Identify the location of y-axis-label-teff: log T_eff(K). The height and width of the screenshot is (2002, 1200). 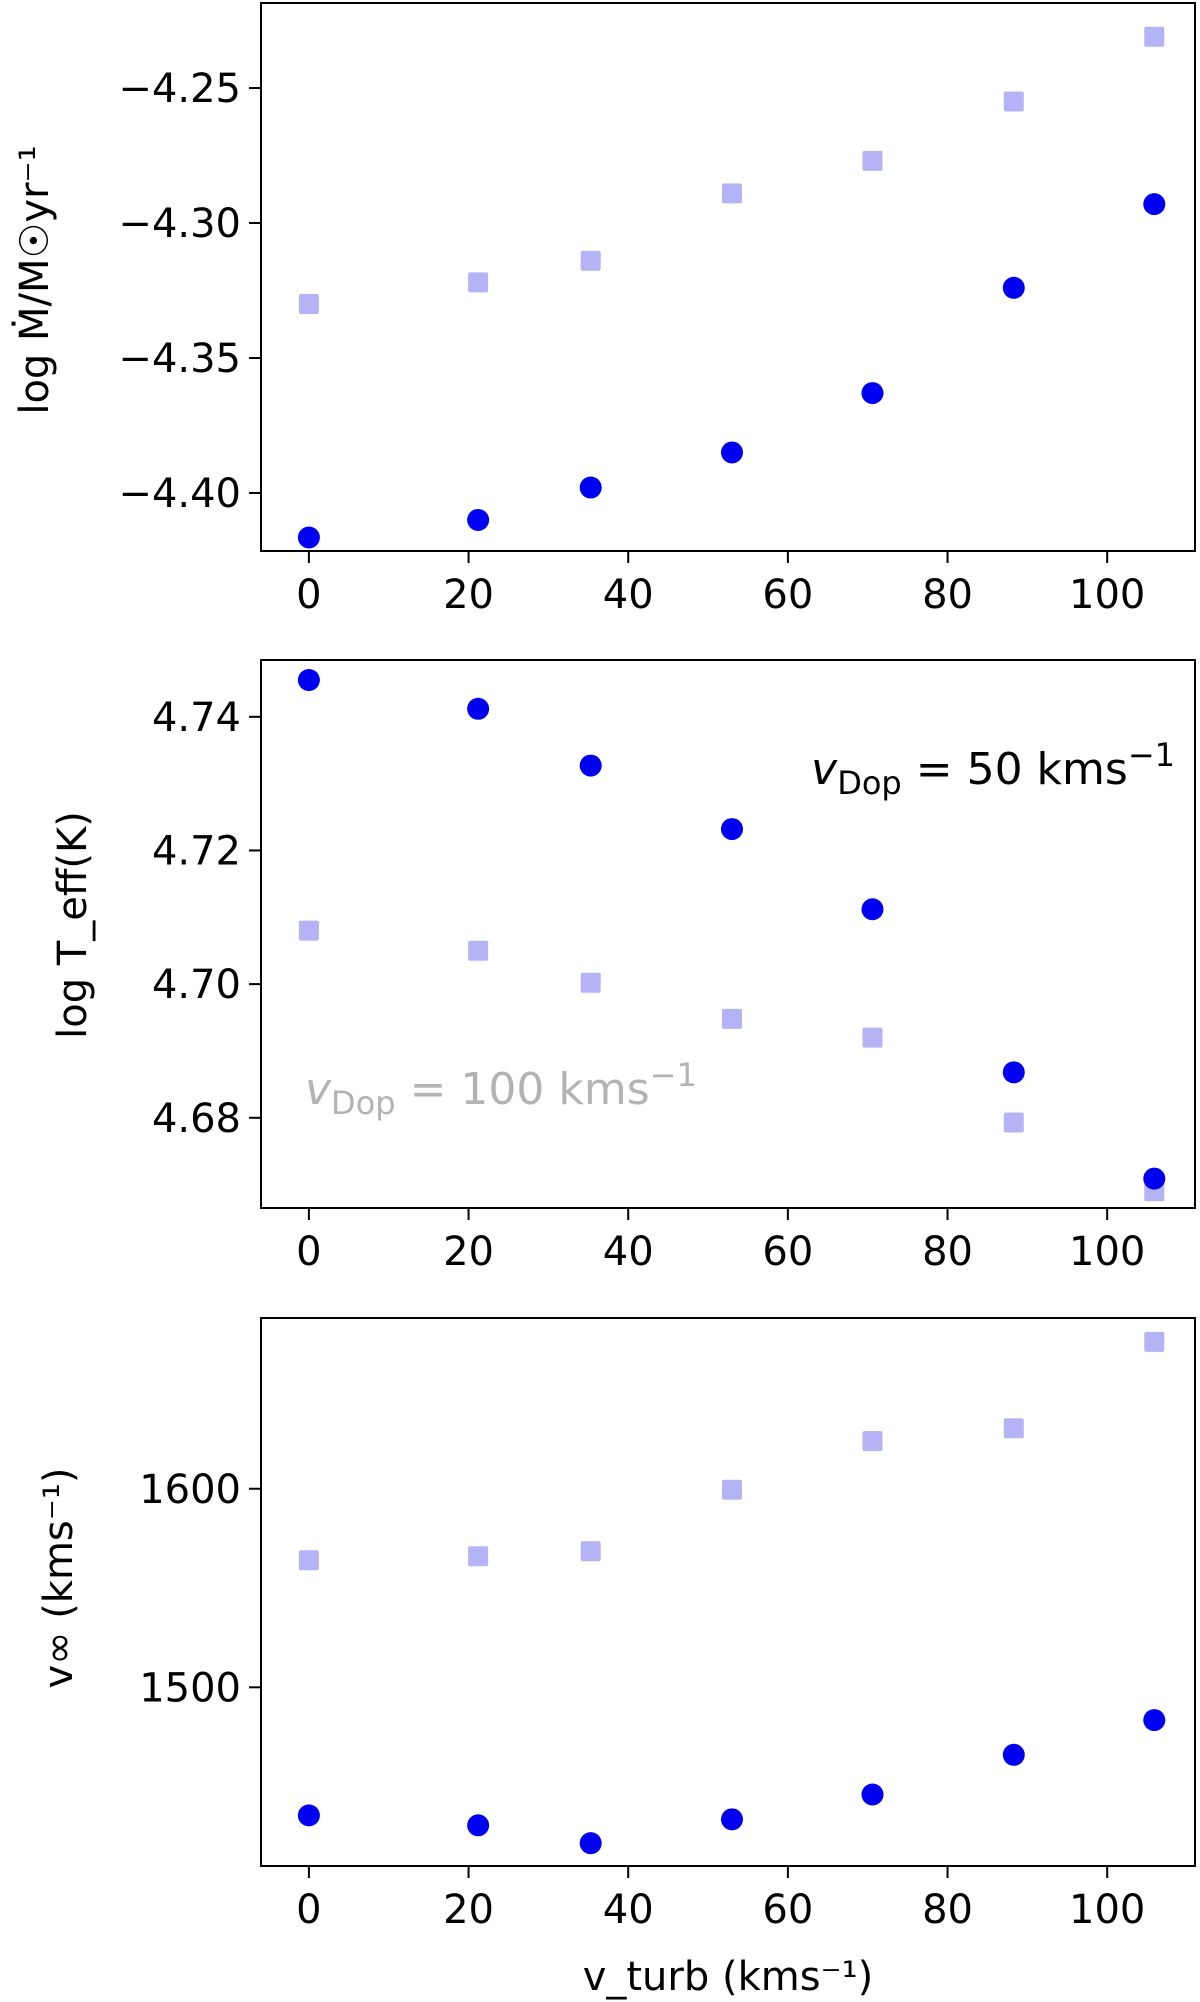
(73, 925).